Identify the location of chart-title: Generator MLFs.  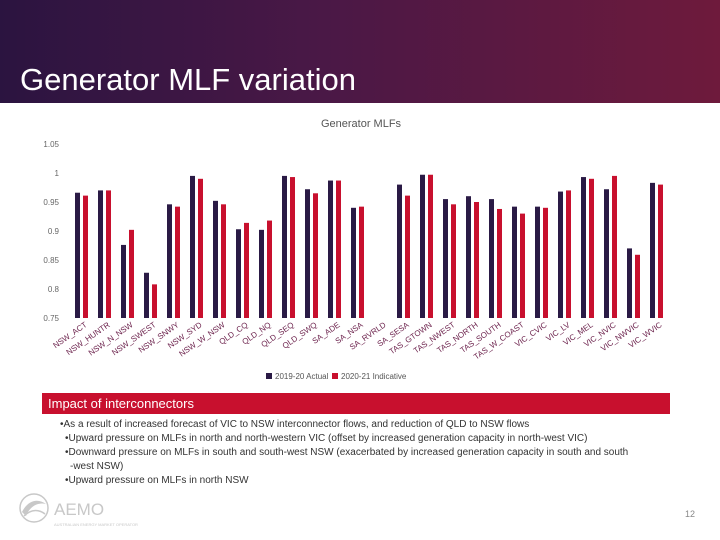
(361, 124).